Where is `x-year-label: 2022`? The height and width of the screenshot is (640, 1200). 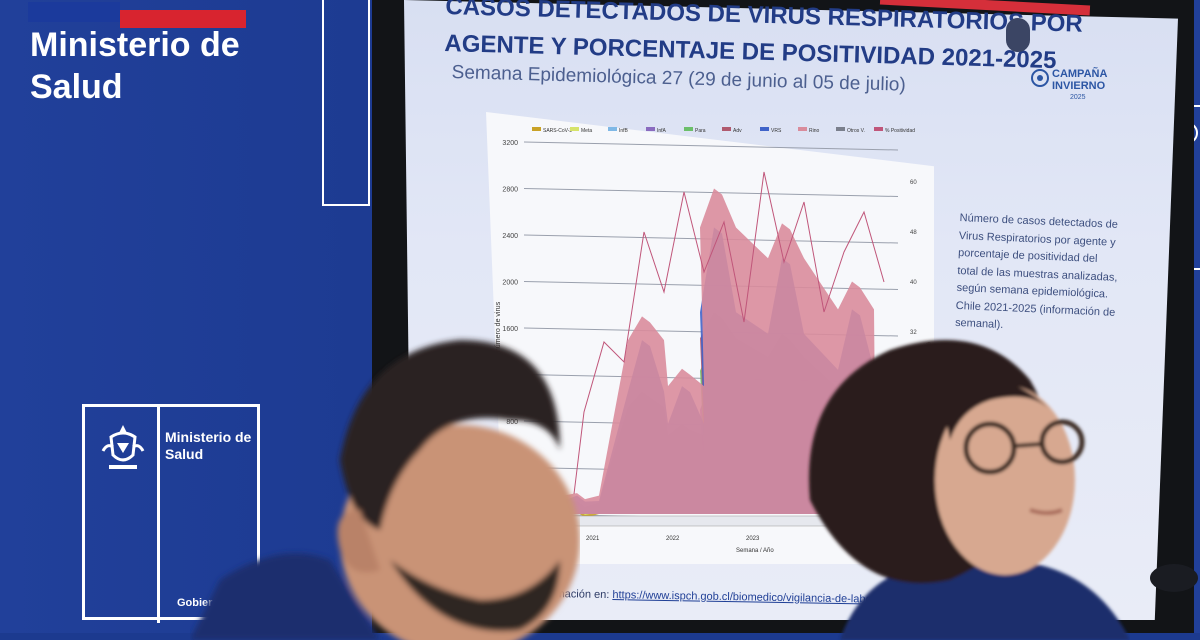
x-year-label: 2022 is located at coordinates (673, 539).